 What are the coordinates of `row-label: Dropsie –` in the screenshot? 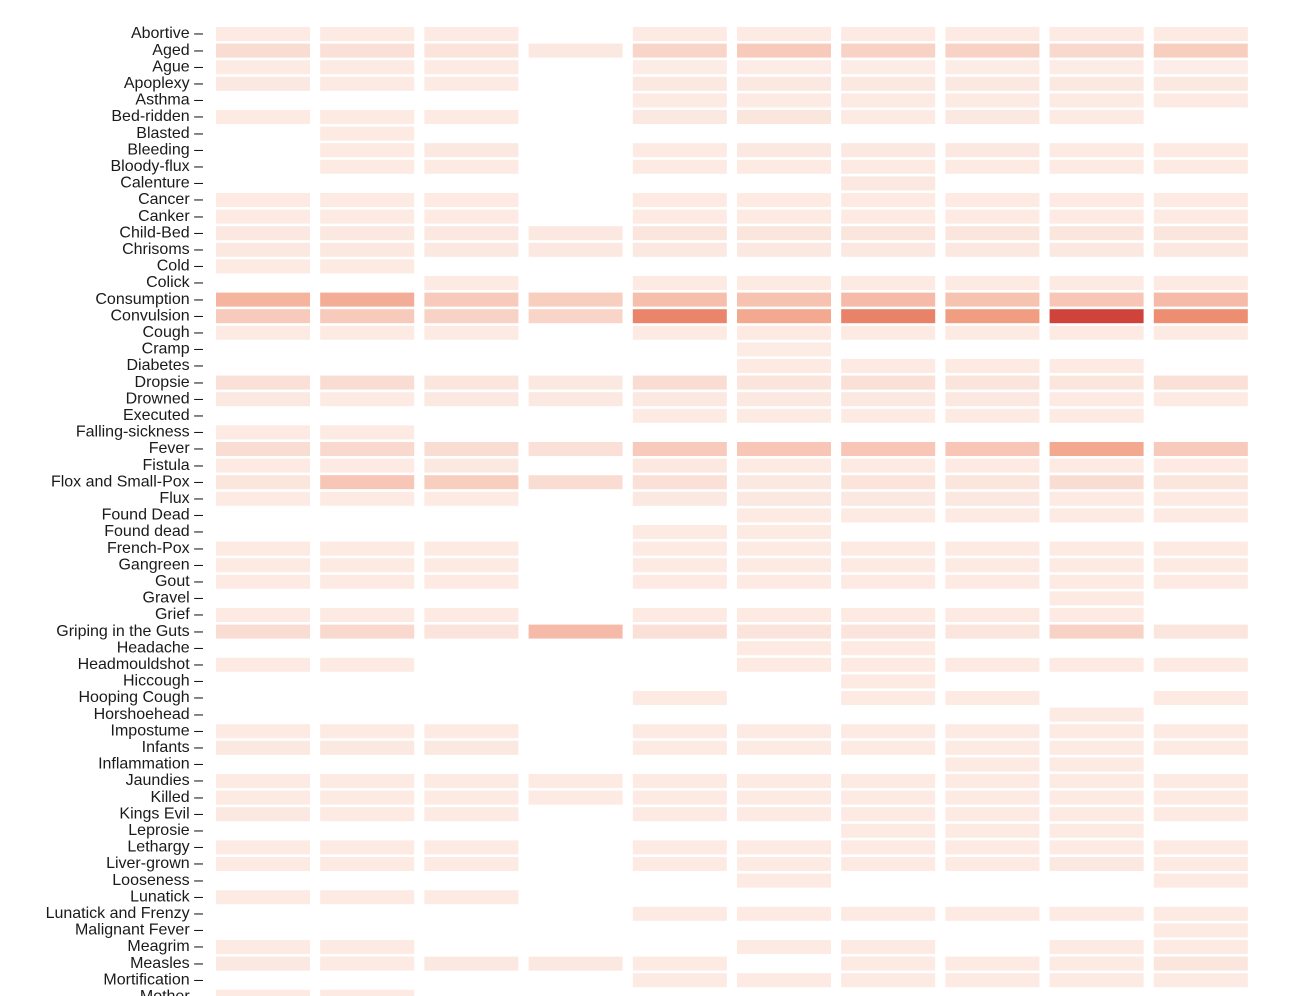 It's located at (169, 382).